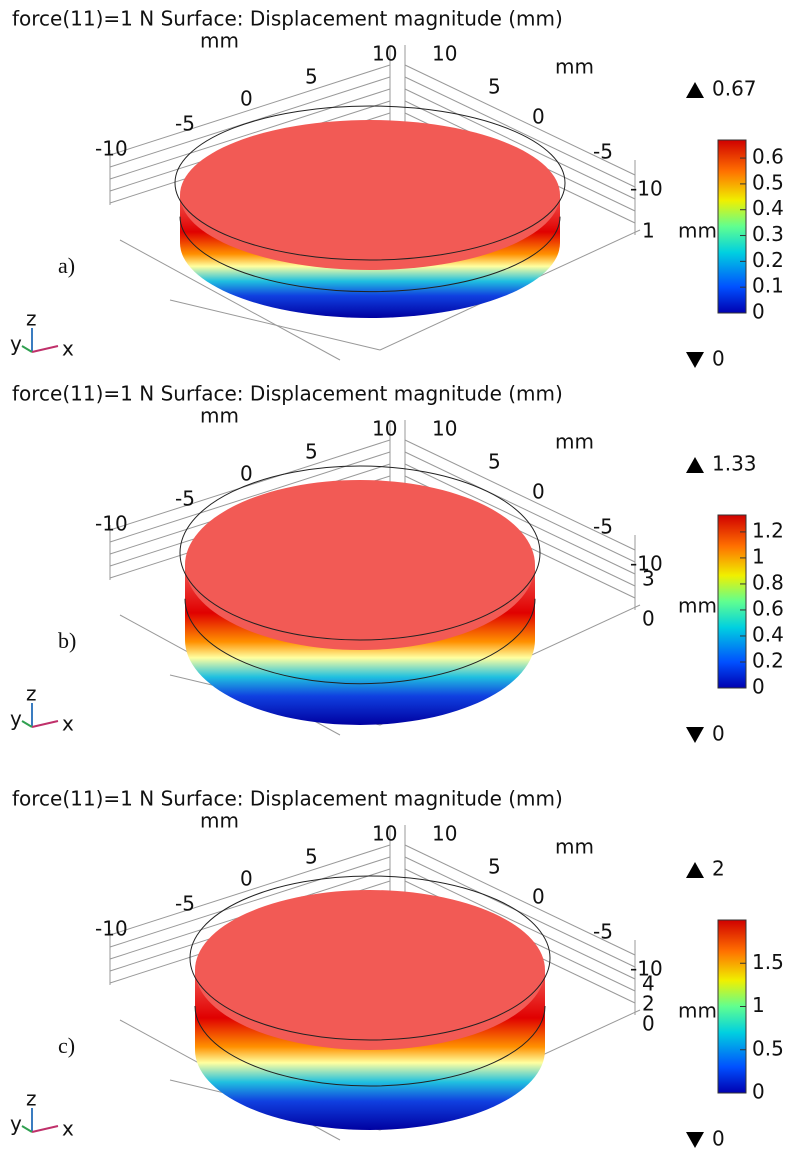  What do you see at coordinates (246, 99) in the screenshot?
I see `x-tick-label: 0` at bounding box center [246, 99].